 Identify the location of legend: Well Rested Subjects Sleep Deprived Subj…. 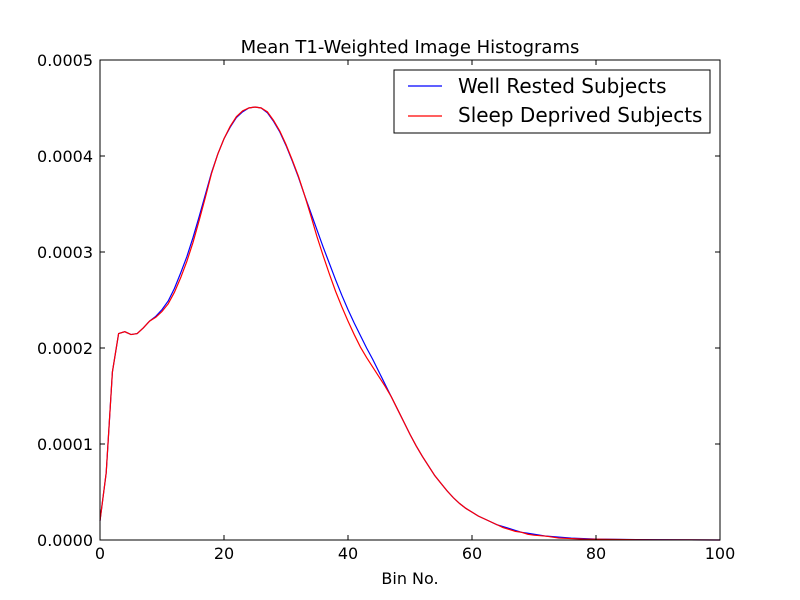
(552, 101).